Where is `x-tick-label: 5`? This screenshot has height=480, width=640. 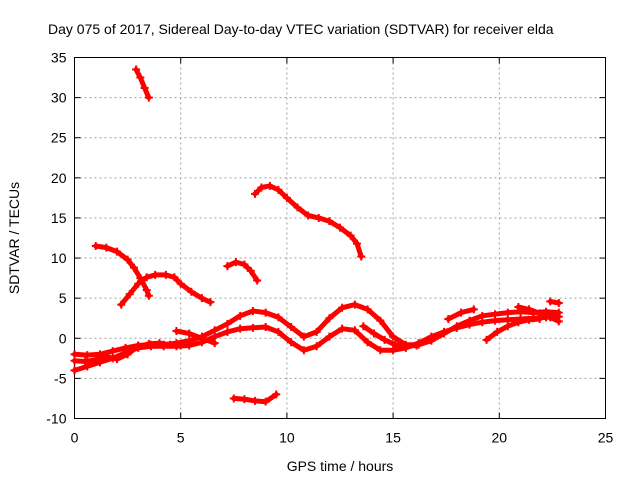 x-tick-label: 5 is located at coordinates (181, 438).